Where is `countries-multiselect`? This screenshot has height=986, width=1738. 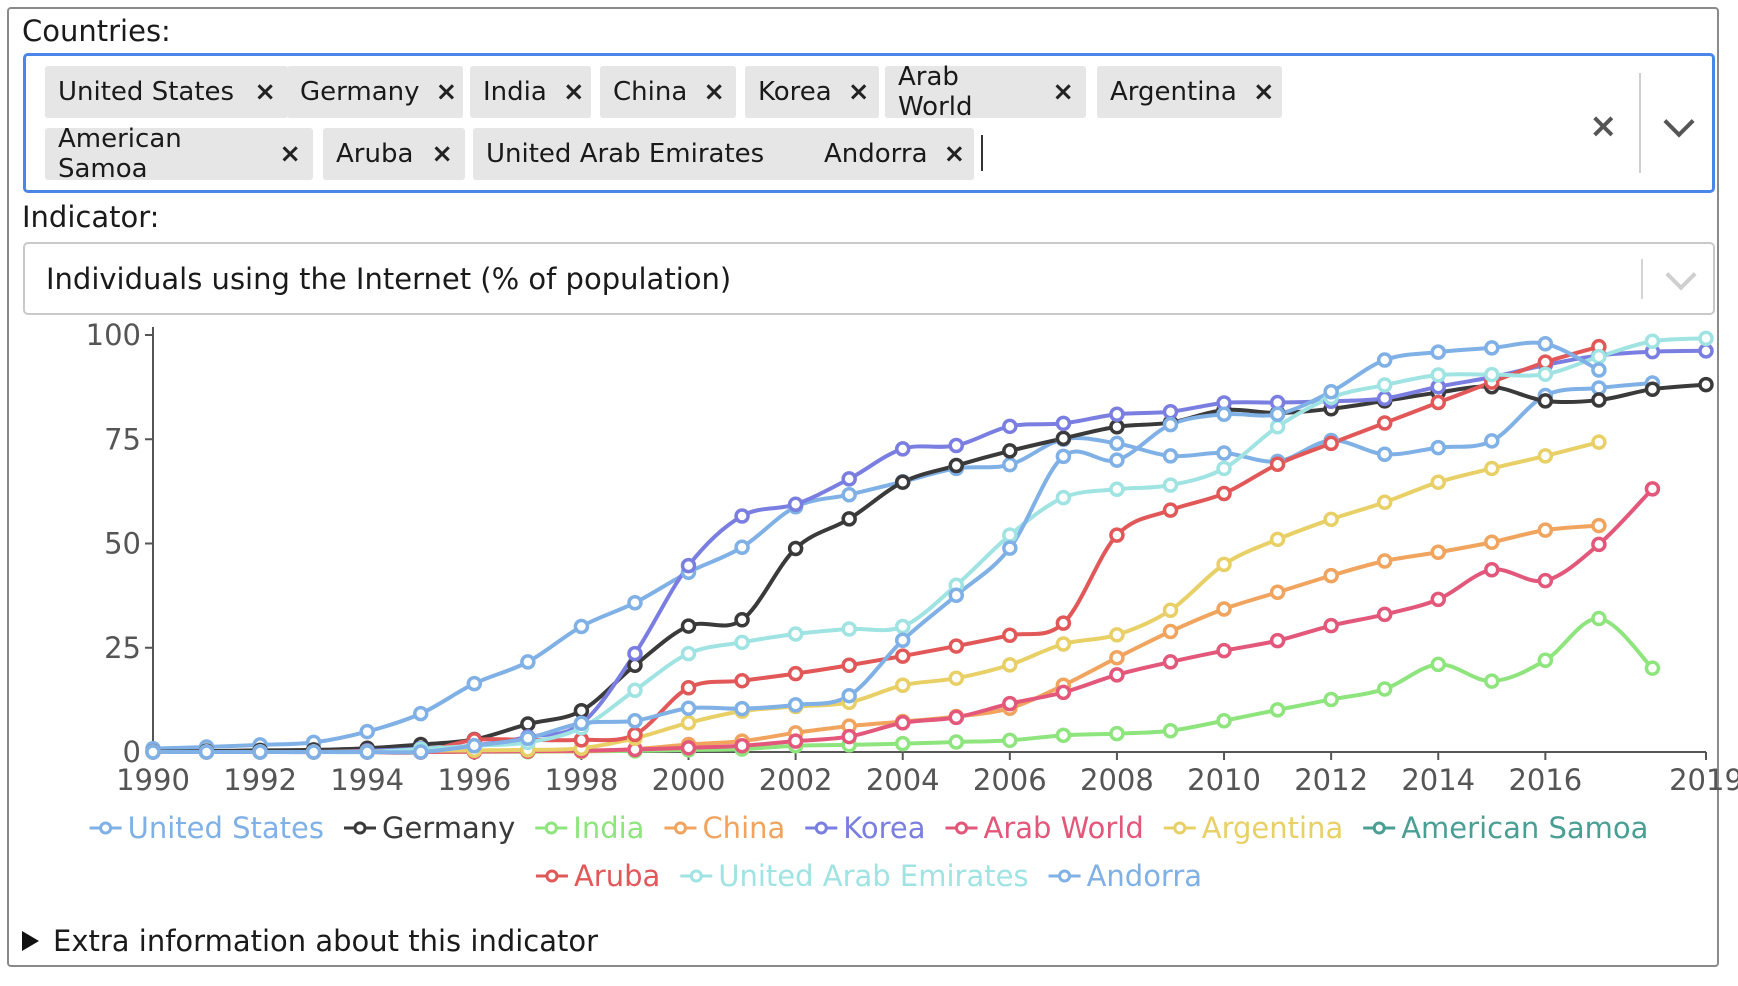 countries-multiselect is located at coordinates (869, 123).